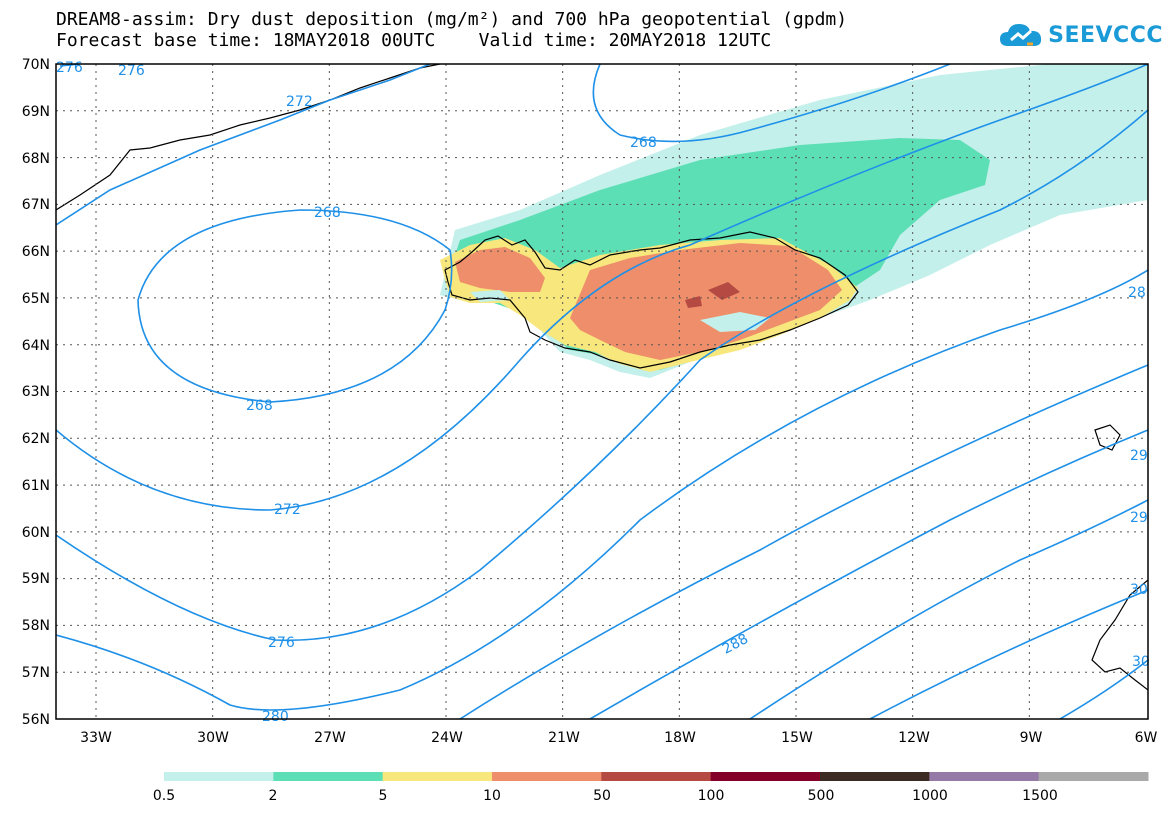 The width and height of the screenshot is (1175, 815). I want to click on lat-label: 56N, so click(36, 720).